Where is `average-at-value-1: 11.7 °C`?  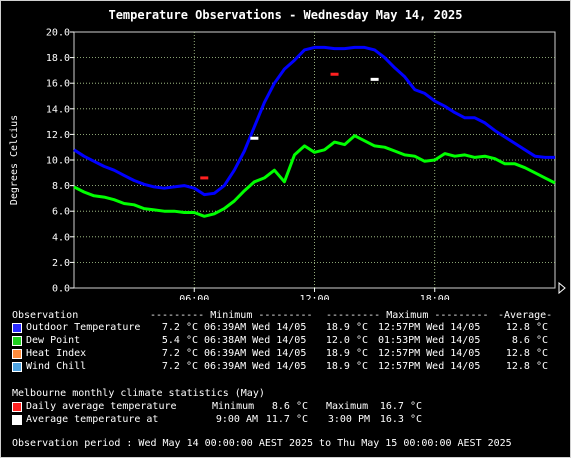
average-at-value-1: 11.7 °C is located at coordinates (286, 419).